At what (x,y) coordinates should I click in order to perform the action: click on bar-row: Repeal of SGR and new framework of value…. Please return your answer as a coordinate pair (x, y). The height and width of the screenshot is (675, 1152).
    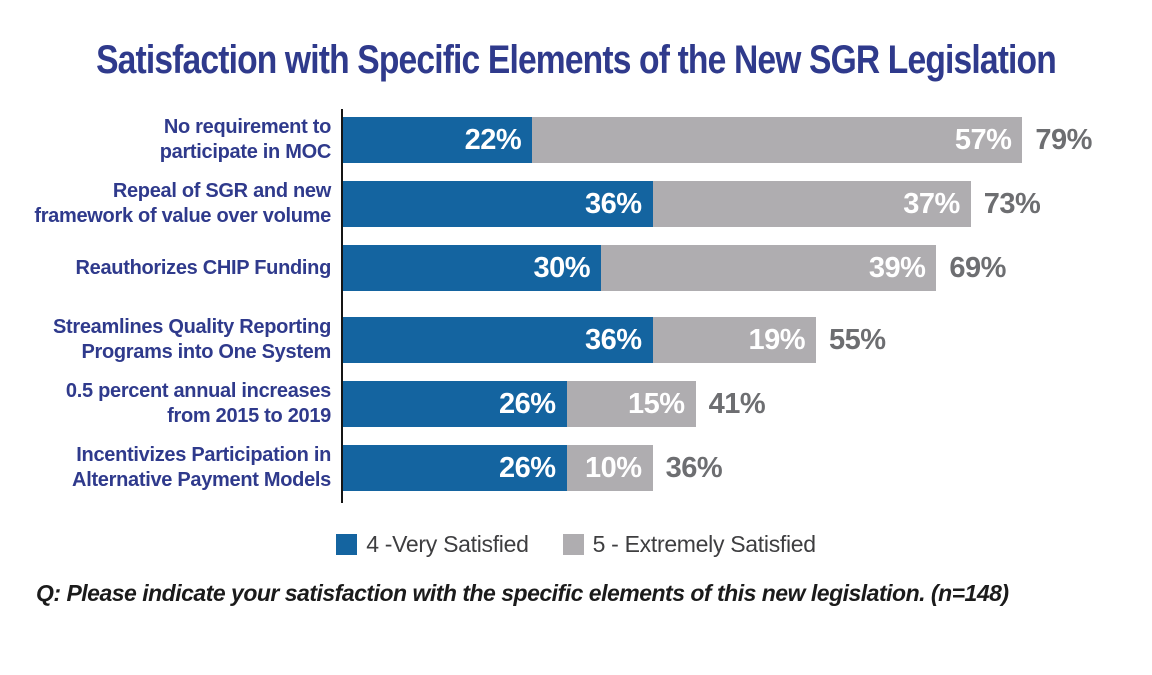
    Looking at the image, I should click on (576, 203).